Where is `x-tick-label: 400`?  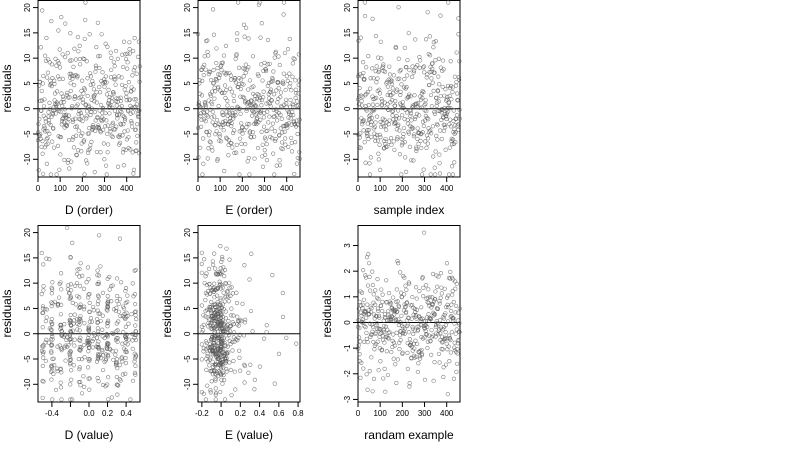 x-tick-label: 400 is located at coordinates (127, 188).